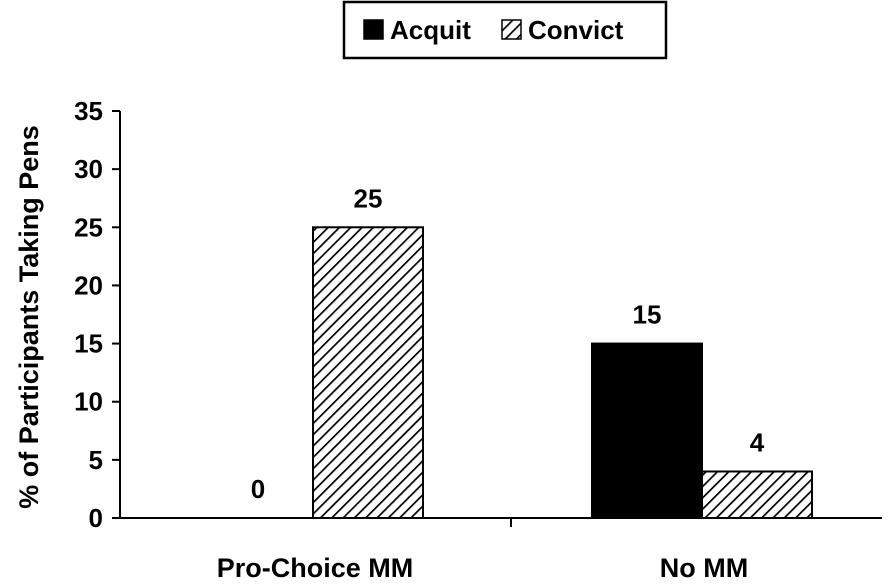  What do you see at coordinates (258, 489) in the screenshot?
I see `data-label-acquit-pro-choice: 0` at bounding box center [258, 489].